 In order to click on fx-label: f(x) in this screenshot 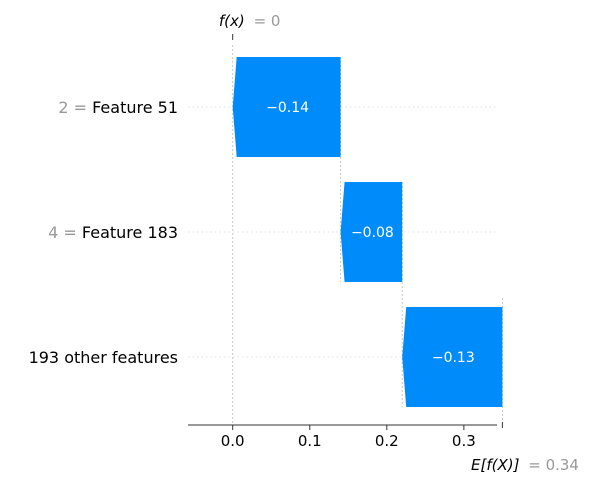, I will do `click(232, 21)`.